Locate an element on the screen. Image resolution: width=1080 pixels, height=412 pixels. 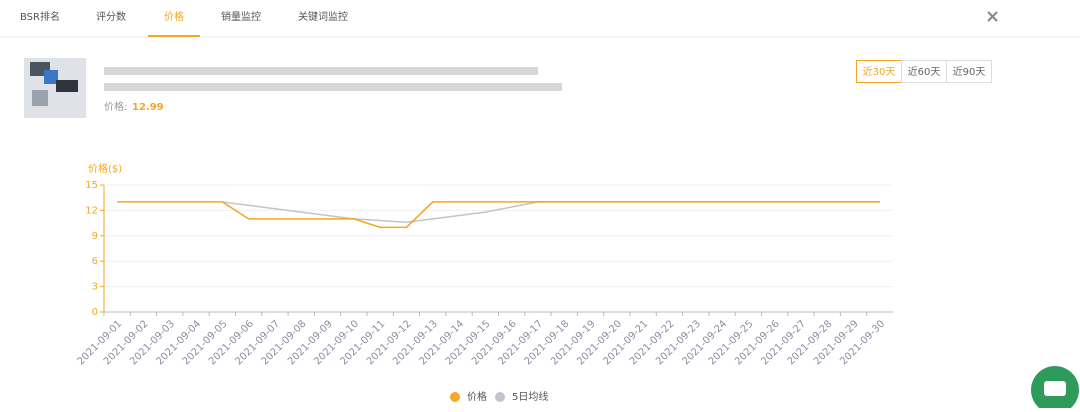
tab: 关键词监控 is located at coordinates (323, 16).